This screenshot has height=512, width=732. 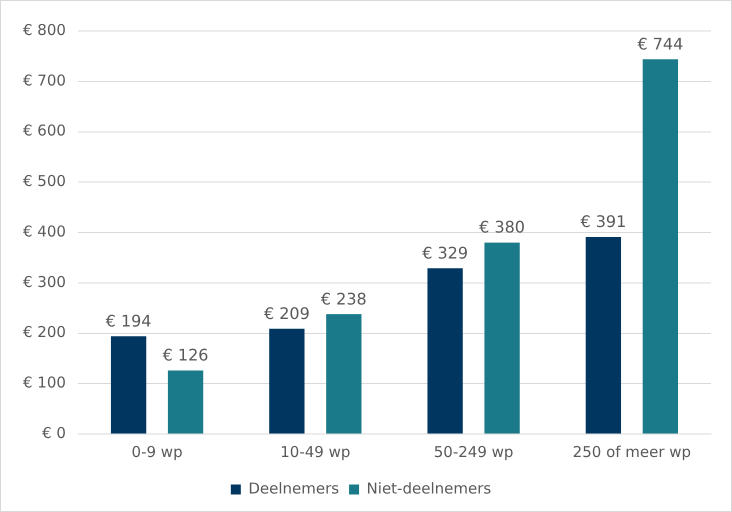 I want to click on legend-label: Deelnemers, so click(x=294, y=488).